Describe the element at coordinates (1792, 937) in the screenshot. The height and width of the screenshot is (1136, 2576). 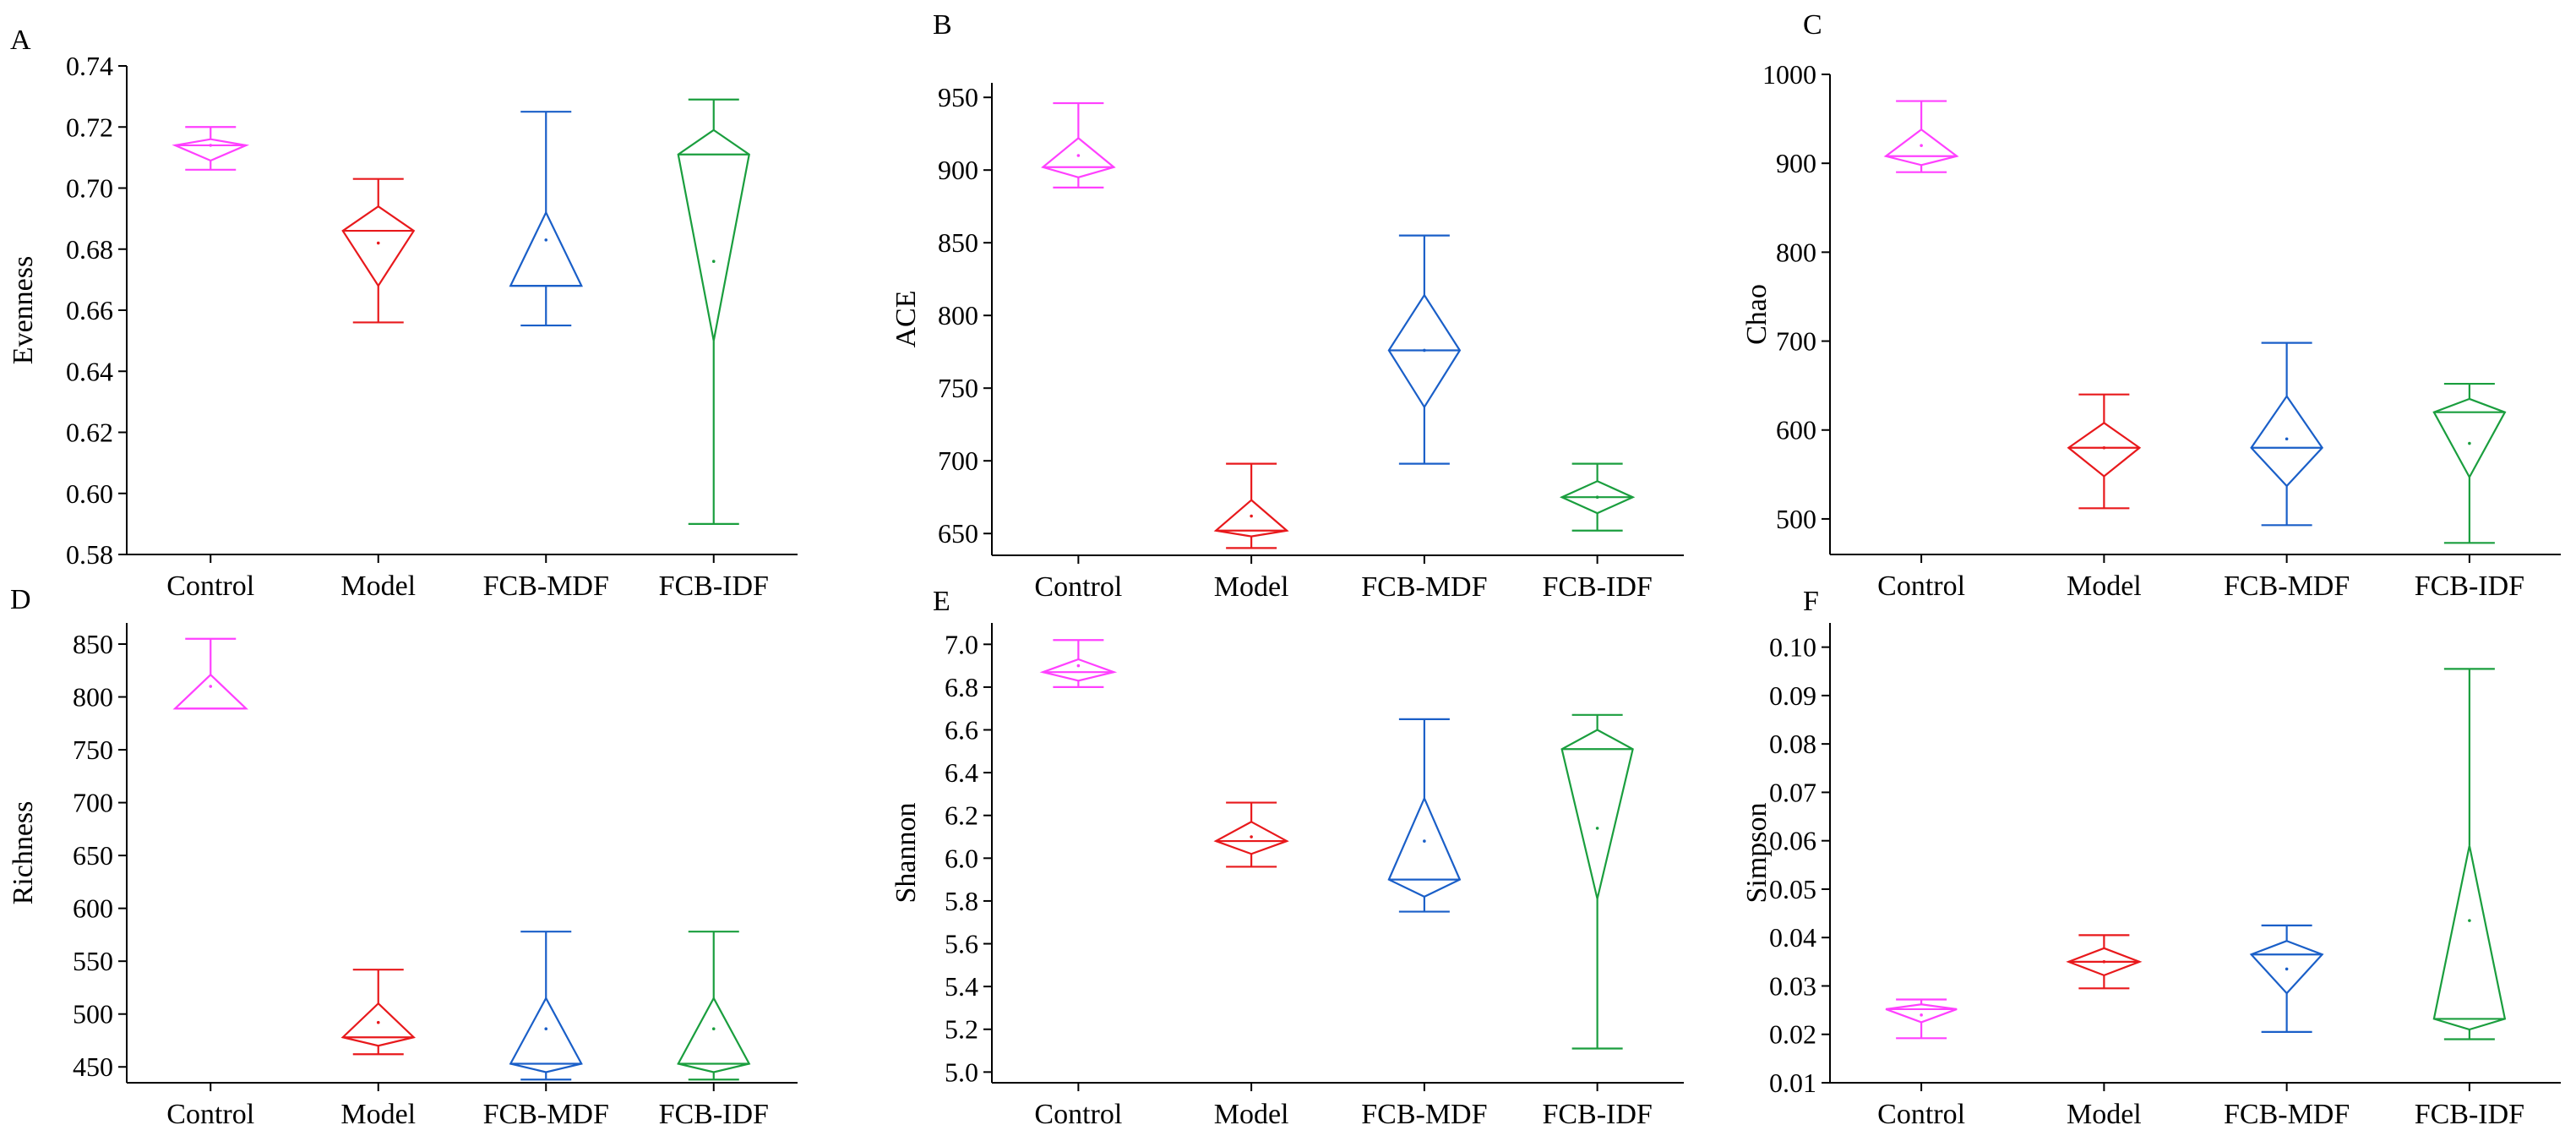
I see `y-tick-label: 0.04` at that location.